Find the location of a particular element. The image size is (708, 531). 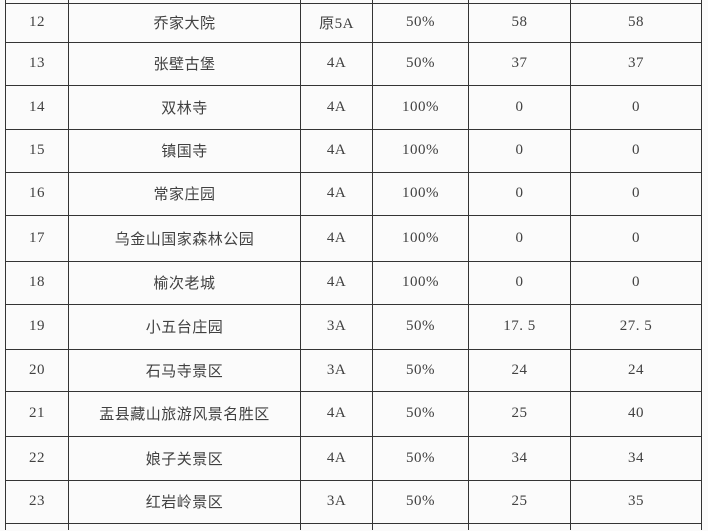

cell-price-1: 24 is located at coordinates (519, 370).